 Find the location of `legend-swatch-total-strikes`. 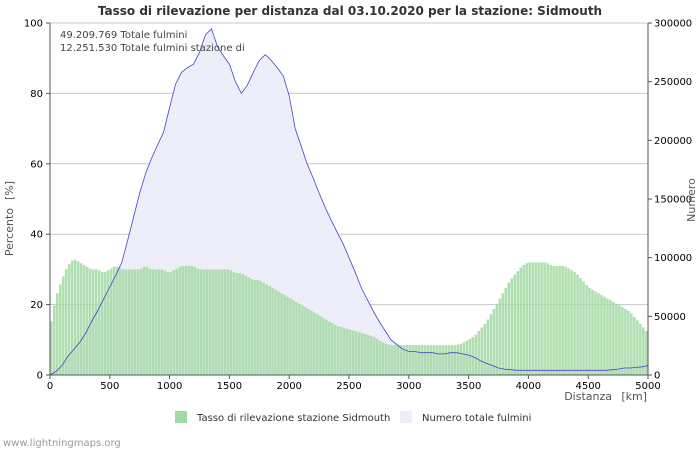

legend-swatch-total-strikes is located at coordinates (406, 417).